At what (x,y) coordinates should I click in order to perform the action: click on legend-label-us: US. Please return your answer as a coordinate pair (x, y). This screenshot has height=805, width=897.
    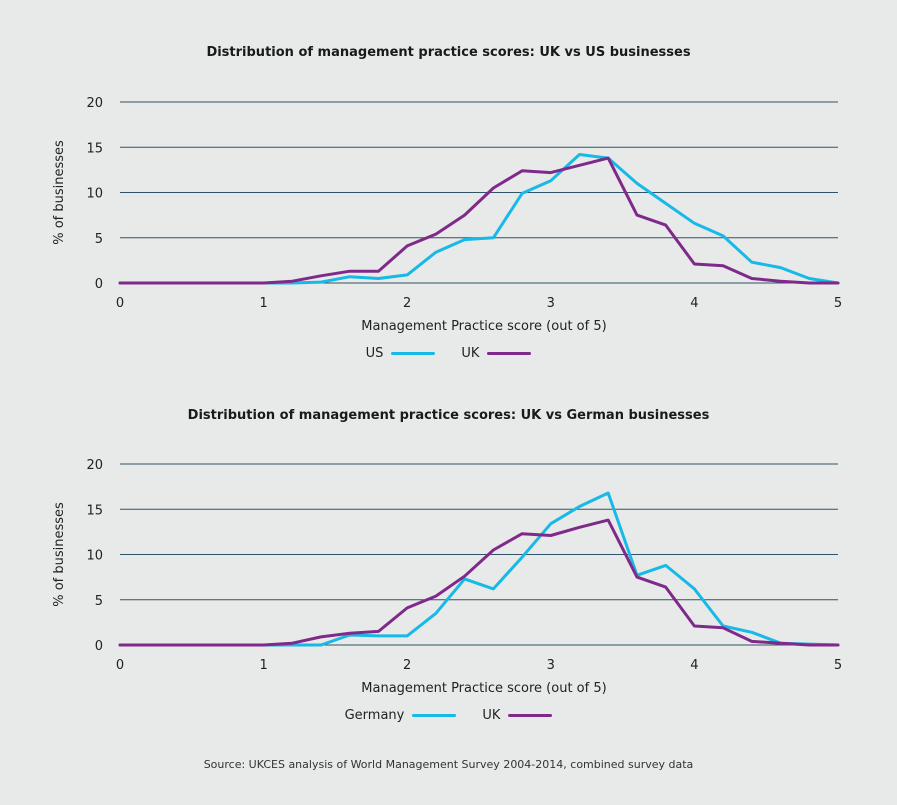
    Looking at the image, I should click on (374, 353).